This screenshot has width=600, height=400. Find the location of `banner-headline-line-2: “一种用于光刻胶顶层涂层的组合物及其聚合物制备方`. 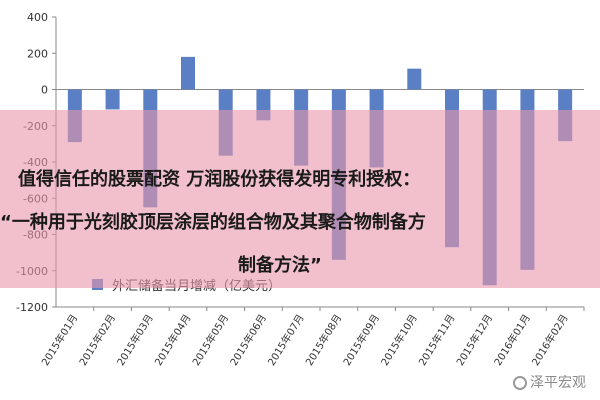

banner-headline-line-2: “一种用于光刻胶顶层涂层的组合物及其聚合物制备方 is located at coordinates (213, 222).